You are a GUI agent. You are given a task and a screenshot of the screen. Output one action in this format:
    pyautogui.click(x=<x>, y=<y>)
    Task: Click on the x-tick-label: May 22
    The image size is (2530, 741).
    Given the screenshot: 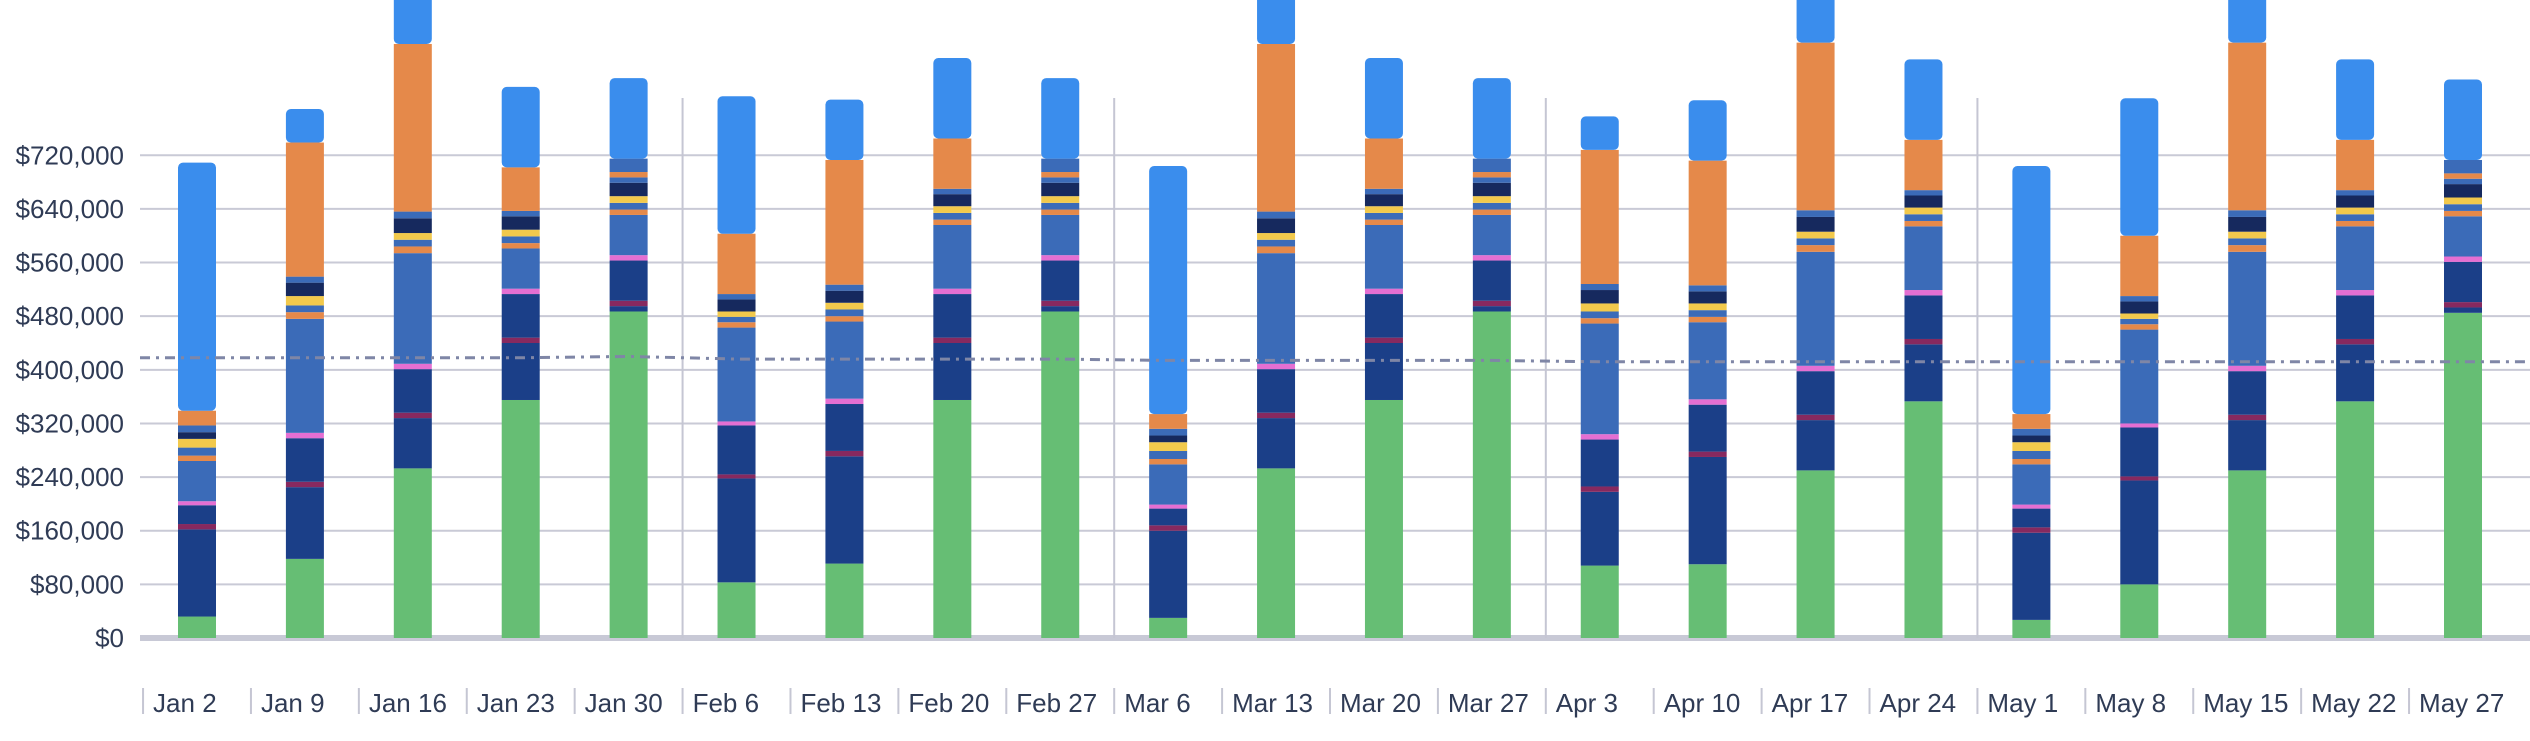 What is the action you would take?
    pyautogui.click(x=2353, y=703)
    